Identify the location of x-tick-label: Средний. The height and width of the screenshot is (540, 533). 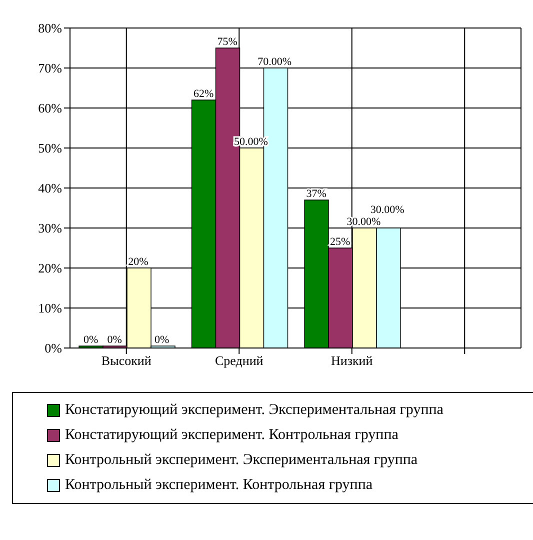
(239, 360).